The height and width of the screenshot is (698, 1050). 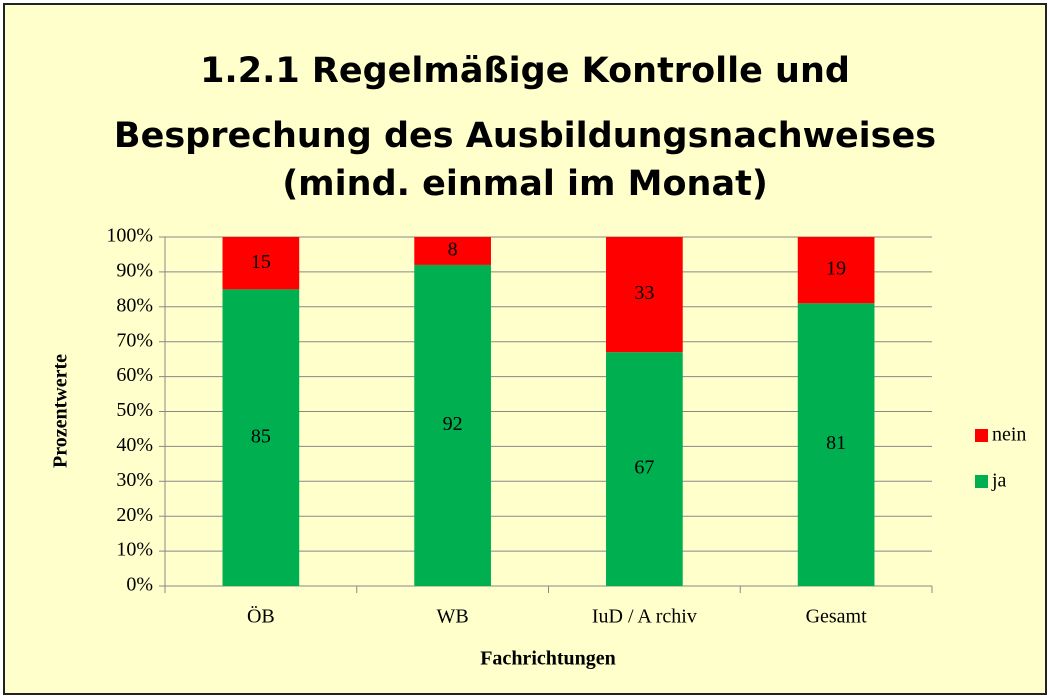 I want to click on y-tick-label: 0%, so click(x=139, y=585).